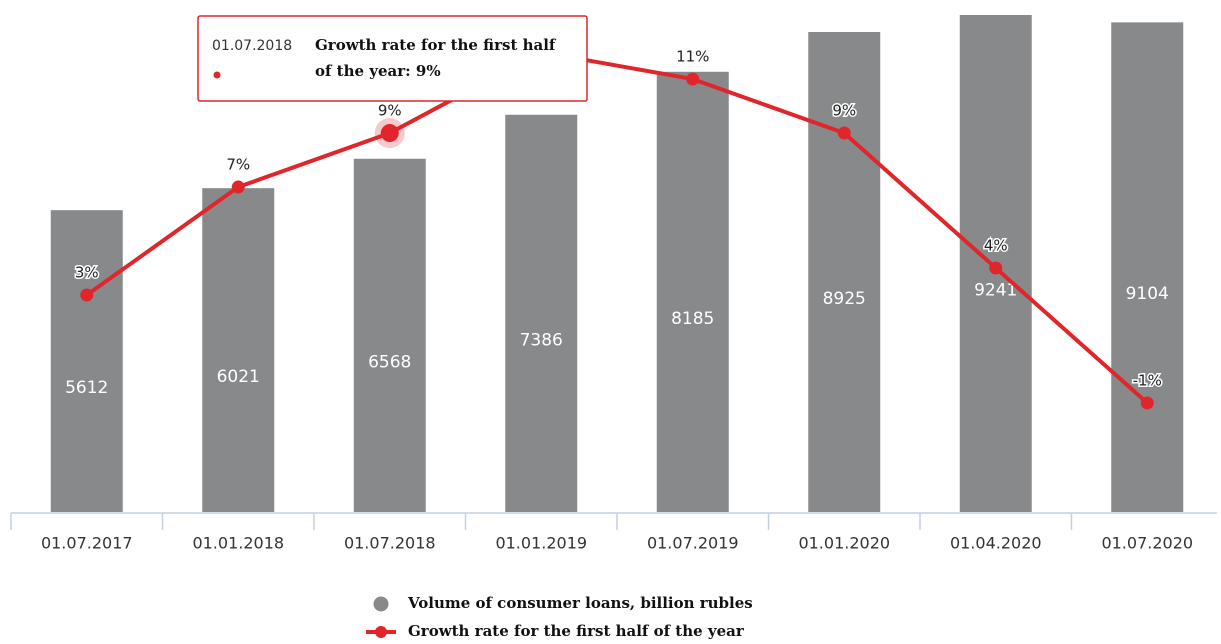 The height and width of the screenshot is (644, 1221). I want to click on tooltip-date: 01.07.2018, so click(252, 46).